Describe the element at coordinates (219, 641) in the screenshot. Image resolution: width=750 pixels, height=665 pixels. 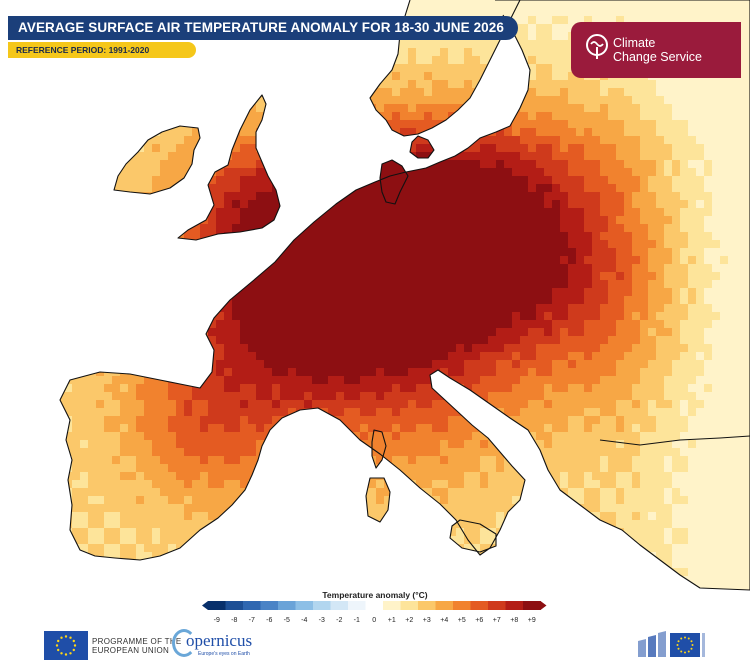
I see `copernicus-wordmark: opernicus` at that location.